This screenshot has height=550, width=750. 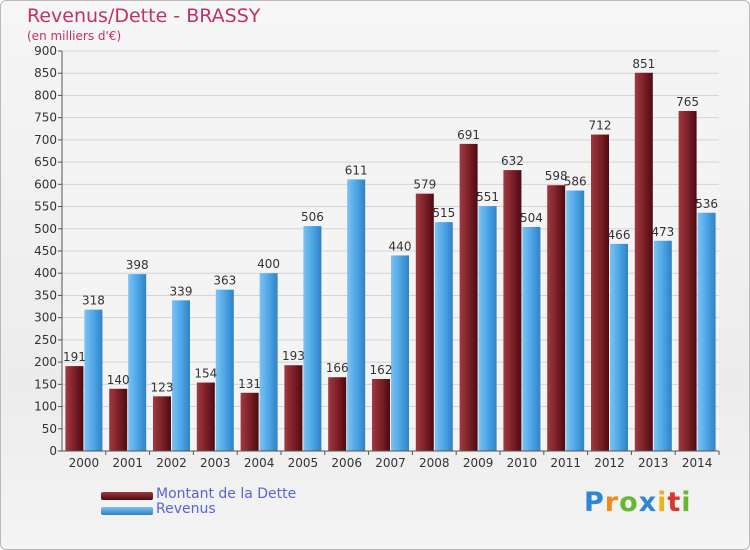 What do you see at coordinates (84, 463) in the screenshot?
I see `x-tick-label: 2000` at bounding box center [84, 463].